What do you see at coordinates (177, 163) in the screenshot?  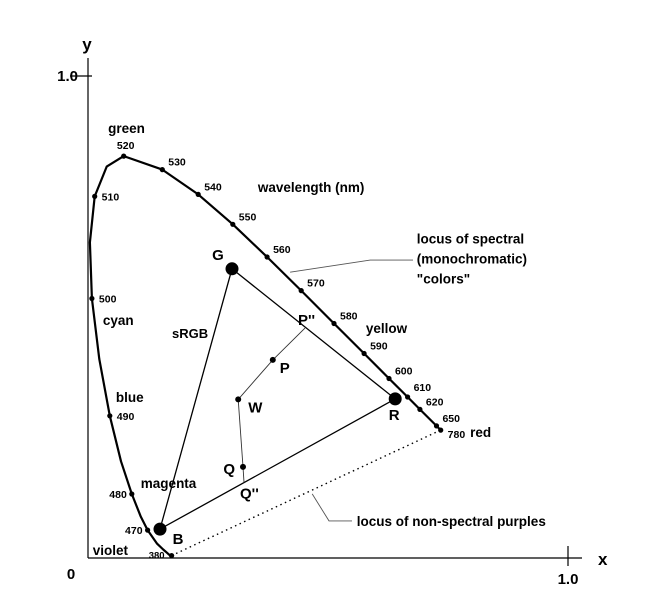 I see `wavelength-label-530: 530` at bounding box center [177, 163].